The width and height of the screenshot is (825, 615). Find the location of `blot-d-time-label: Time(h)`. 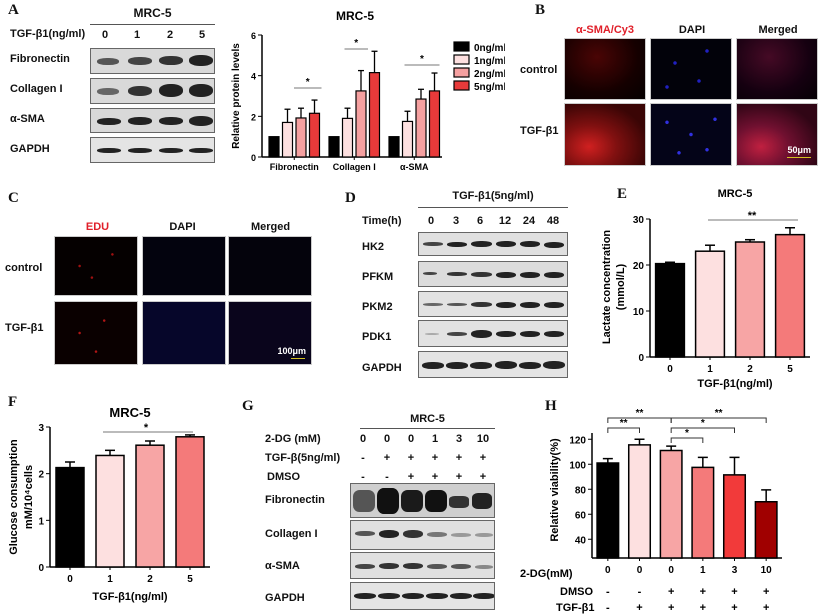

blot-d-time-label: Time(h) is located at coordinates (382, 221).